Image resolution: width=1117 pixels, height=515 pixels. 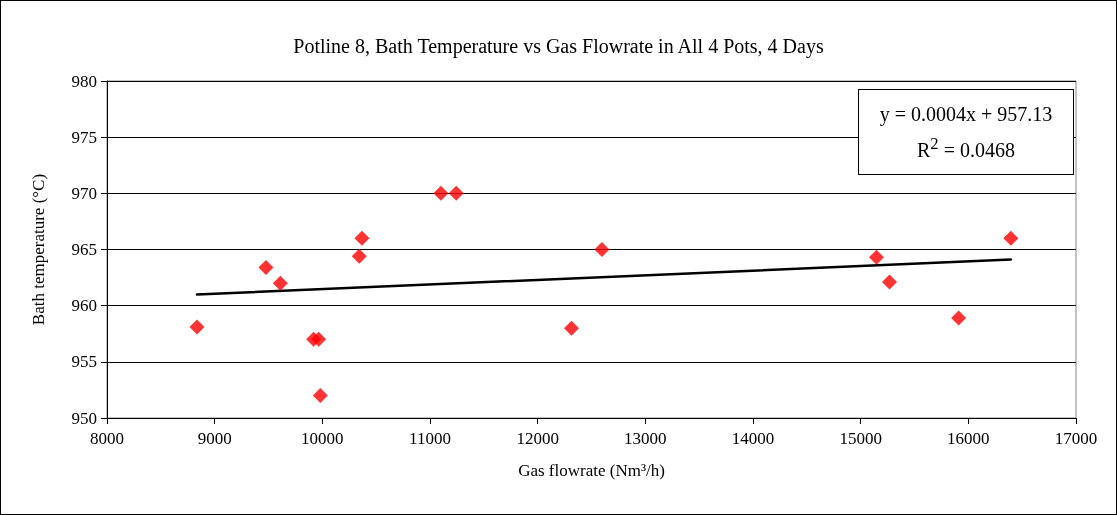 I want to click on y-tick-label: 955, so click(x=84, y=362).